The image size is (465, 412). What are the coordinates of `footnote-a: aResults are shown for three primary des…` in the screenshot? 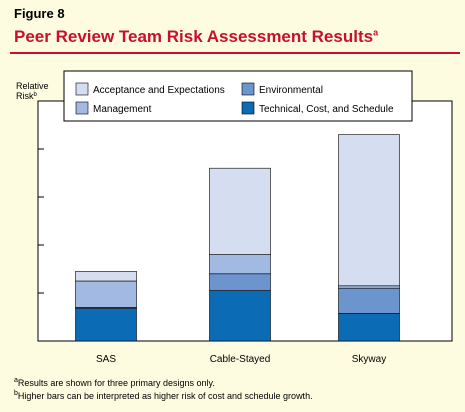 It's located at (114, 382).